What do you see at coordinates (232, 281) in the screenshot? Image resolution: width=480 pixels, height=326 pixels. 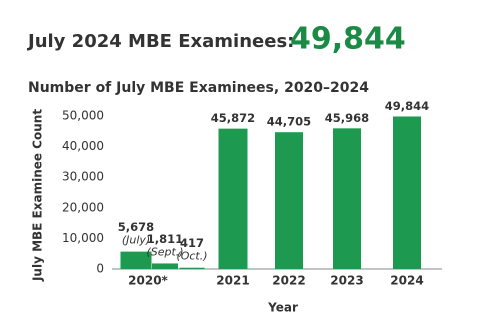 I see `x-tick-label: 2021` at bounding box center [232, 281].